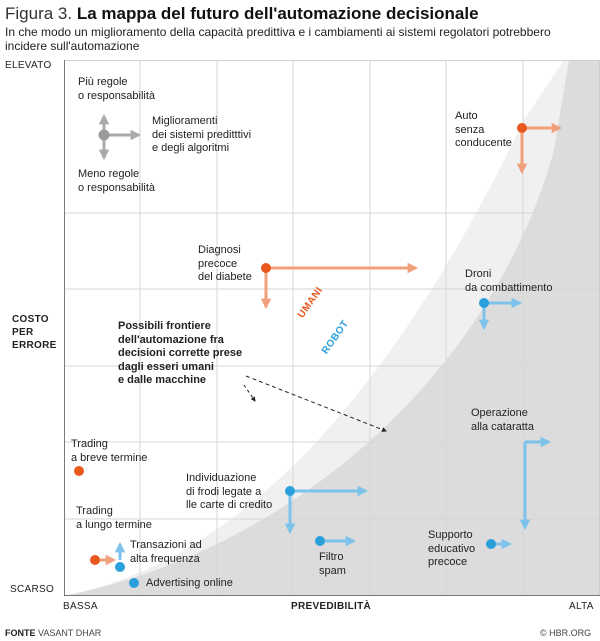 Image resolution: width=600 pixels, height=641 pixels. Describe the element at coordinates (162, 380) in the screenshot. I see `frontier-label-line: e dalle macchine` at that location.